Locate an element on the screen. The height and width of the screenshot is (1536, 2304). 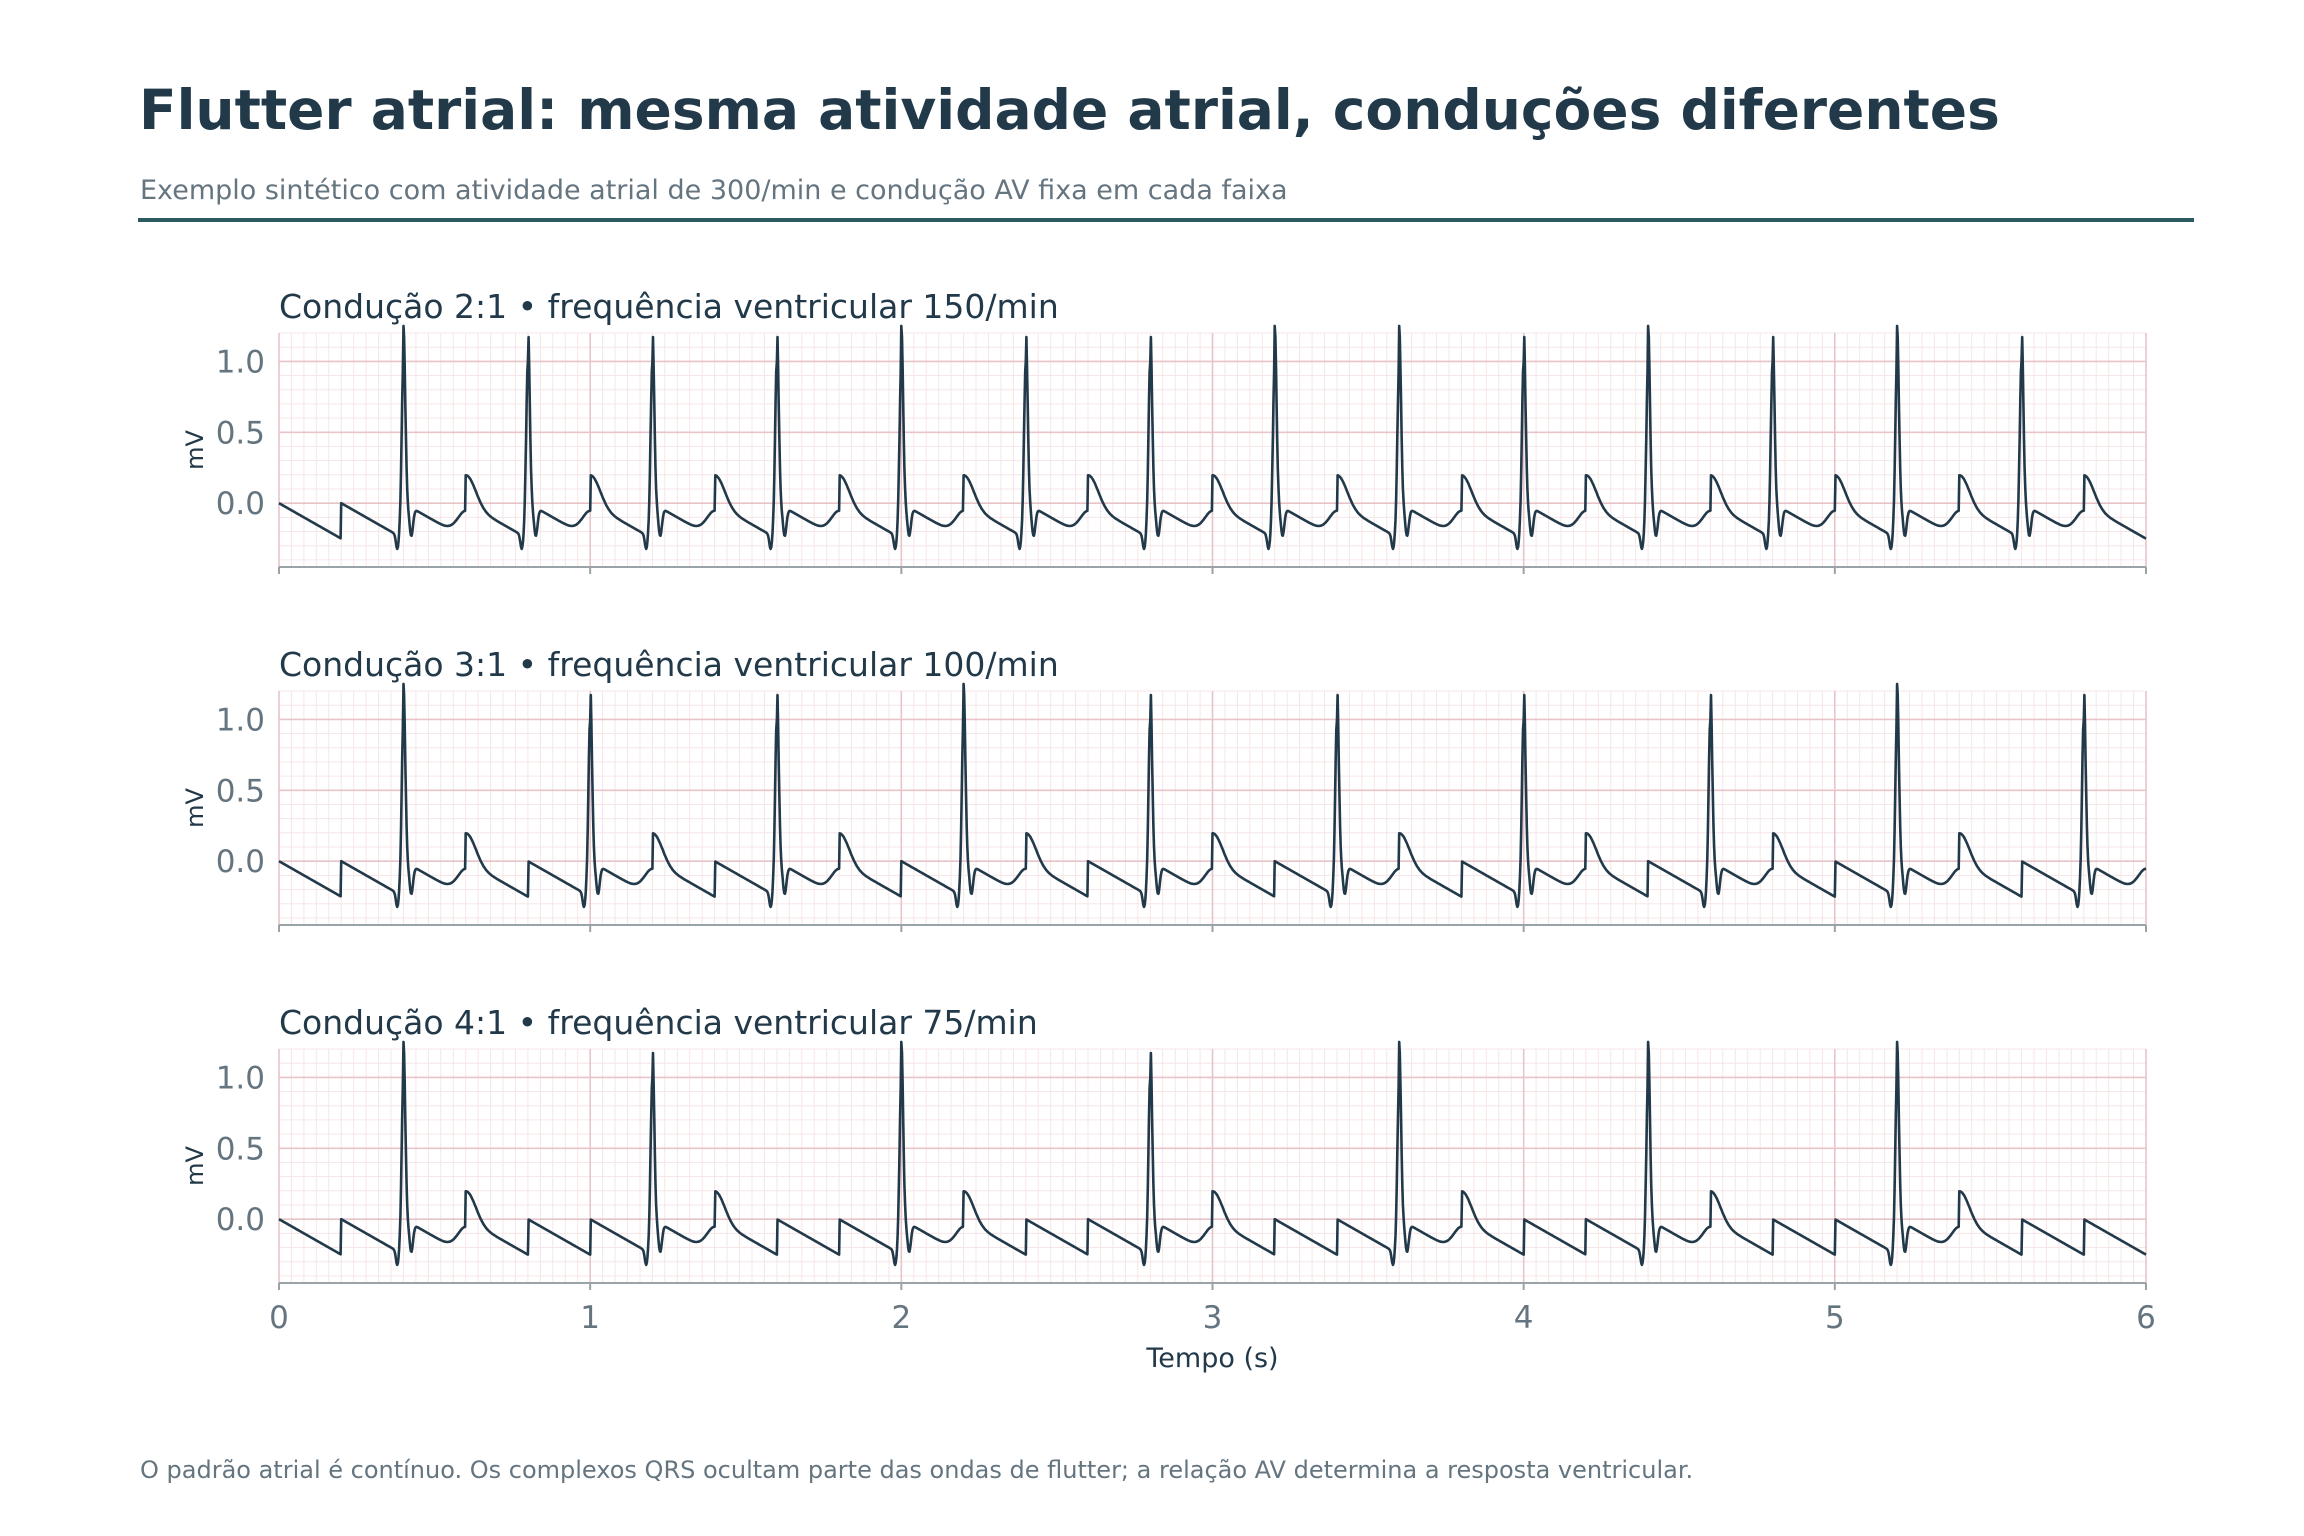
header-rule is located at coordinates (1166, 220).